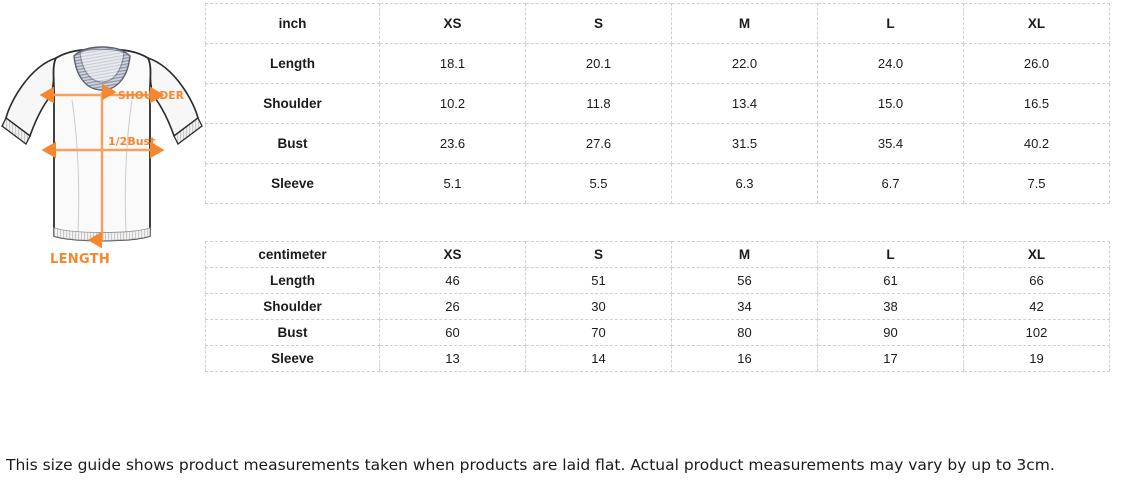  I want to click on measurement-value-cell: 19, so click(1036, 358).